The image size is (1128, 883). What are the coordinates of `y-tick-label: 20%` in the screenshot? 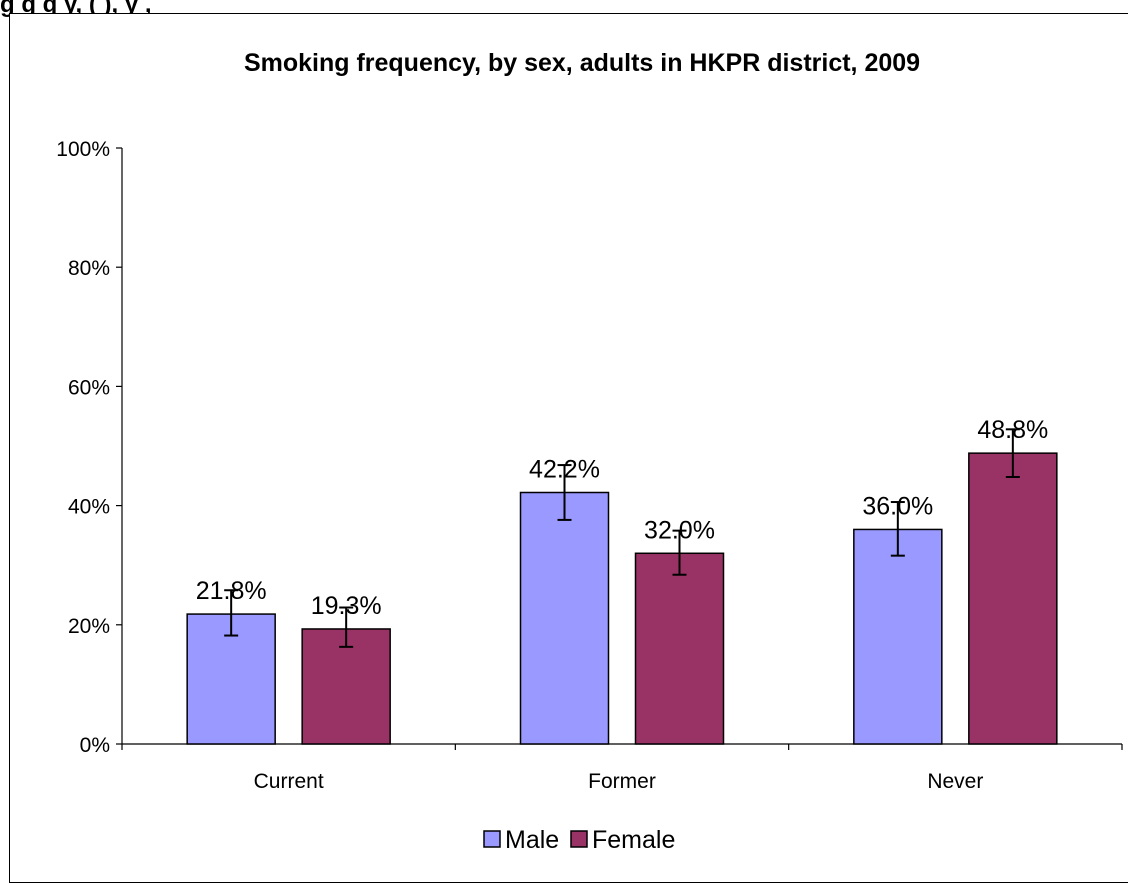 It's located at (89, 626).